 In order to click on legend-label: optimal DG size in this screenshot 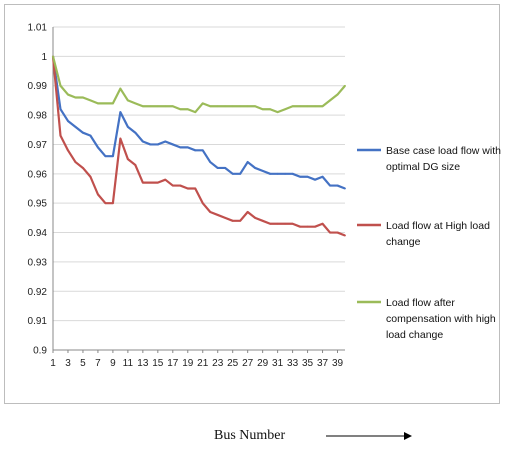, I will do `click(423, 167)`.